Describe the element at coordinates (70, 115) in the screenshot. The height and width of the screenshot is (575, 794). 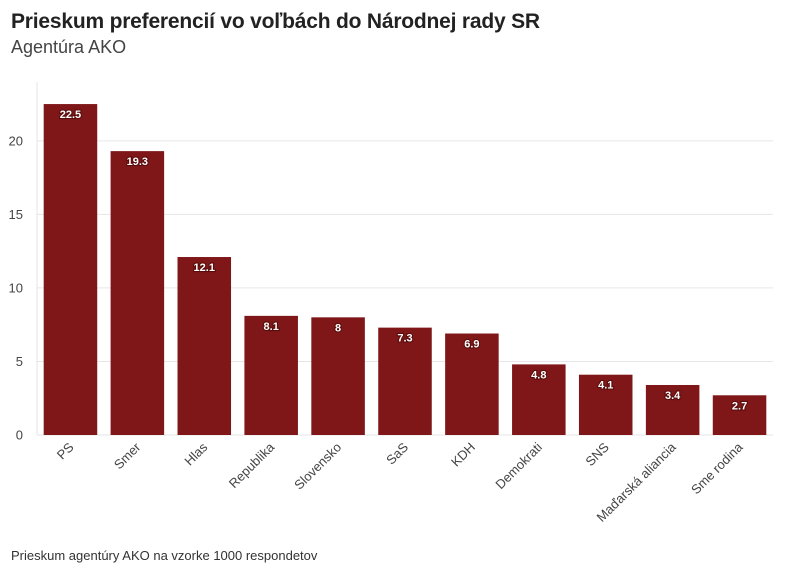
I see `bar-value-label: 22.5` at that location.